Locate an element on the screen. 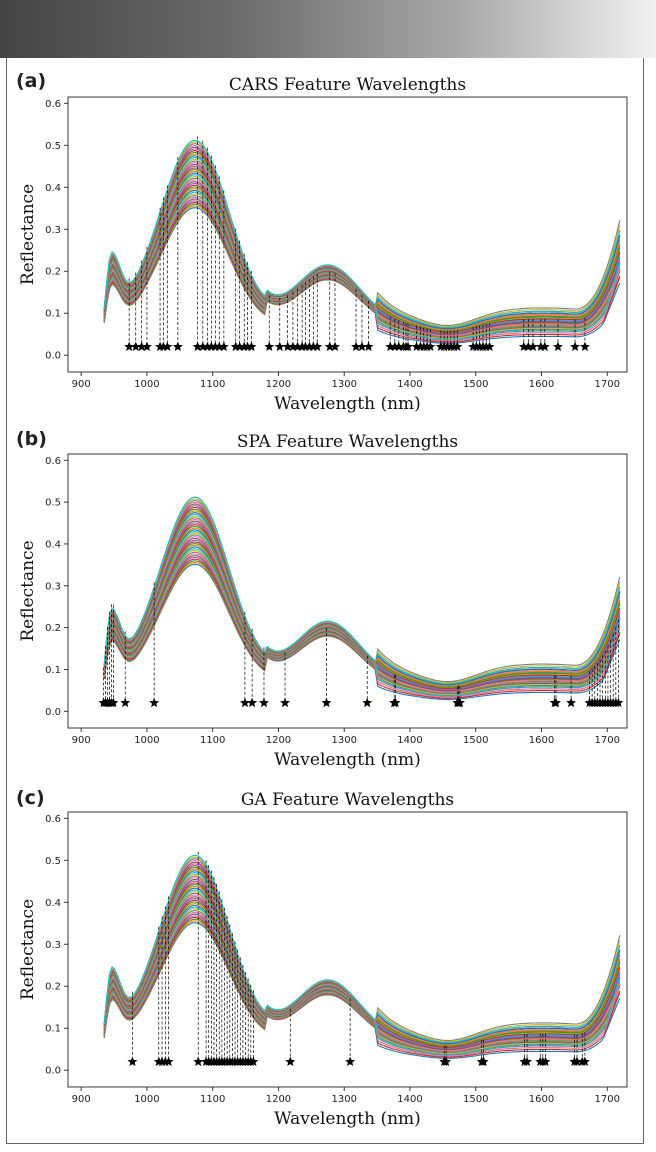  header-gradient-bar is located at coordinates (328, 29).